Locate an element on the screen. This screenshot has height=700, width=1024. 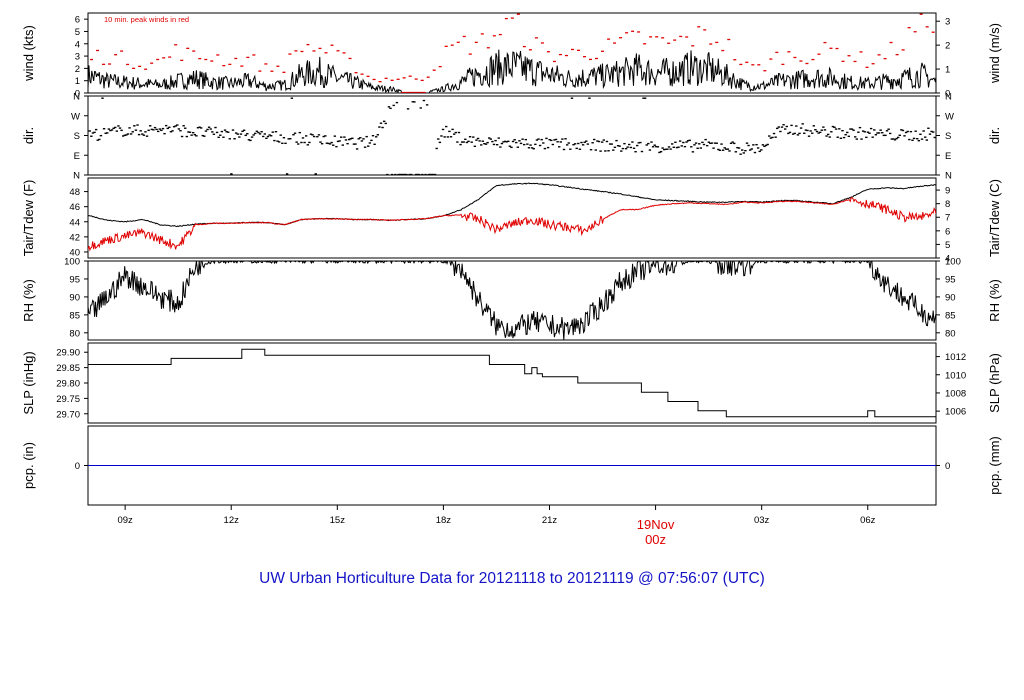
temp-frame is located at coordinates (512, 218).